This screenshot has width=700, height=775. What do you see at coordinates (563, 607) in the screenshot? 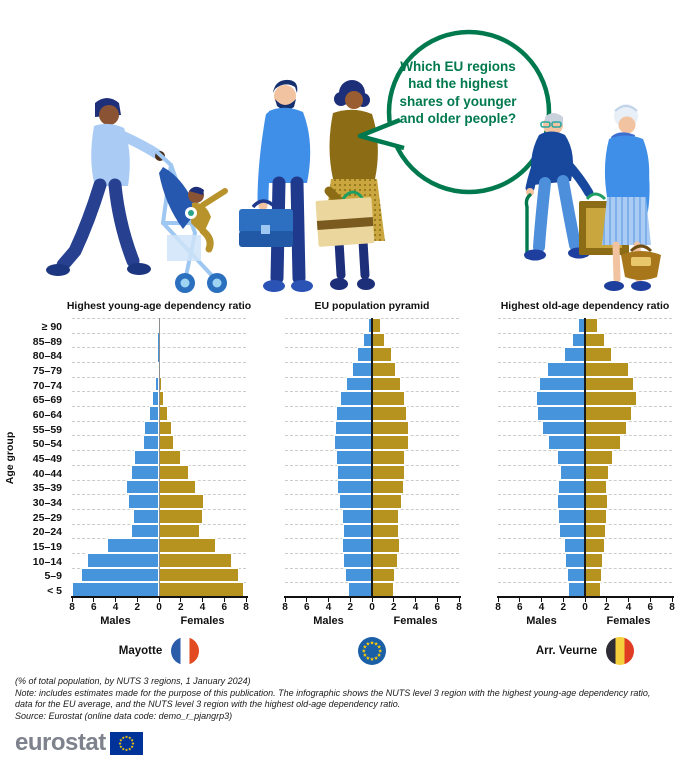
I see `x-axis-tick-label: 2` at bounding box center [563, 607].